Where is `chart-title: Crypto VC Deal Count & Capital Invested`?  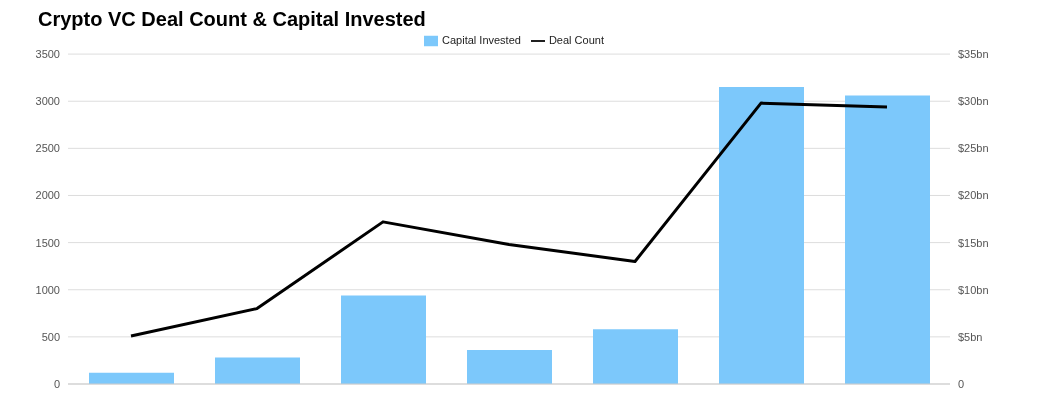 chart-title: Crypto VC Deal Count & Capital Invested is located at coordinates (232, 20).